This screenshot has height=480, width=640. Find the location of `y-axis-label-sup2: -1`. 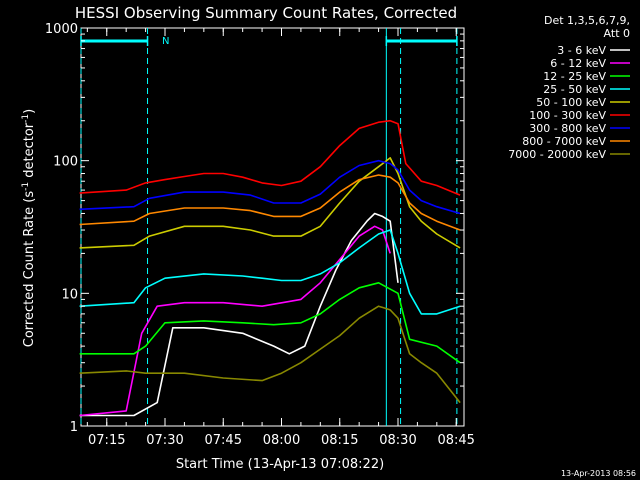

y-axis-label-sup2: -1 is located at coordinates (26, 118).